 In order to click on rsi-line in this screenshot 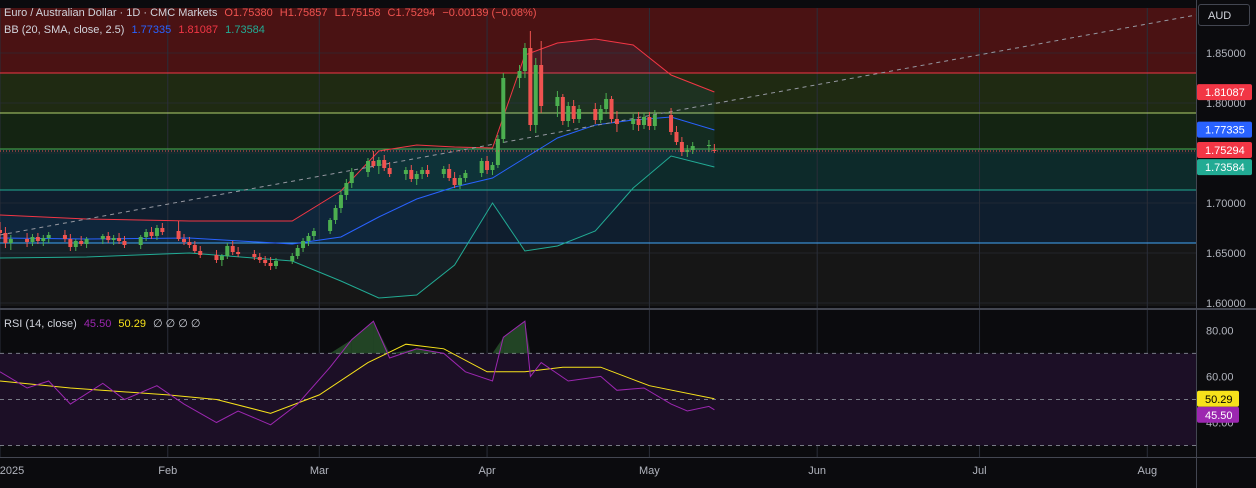, I will do `click(357, 373)`.